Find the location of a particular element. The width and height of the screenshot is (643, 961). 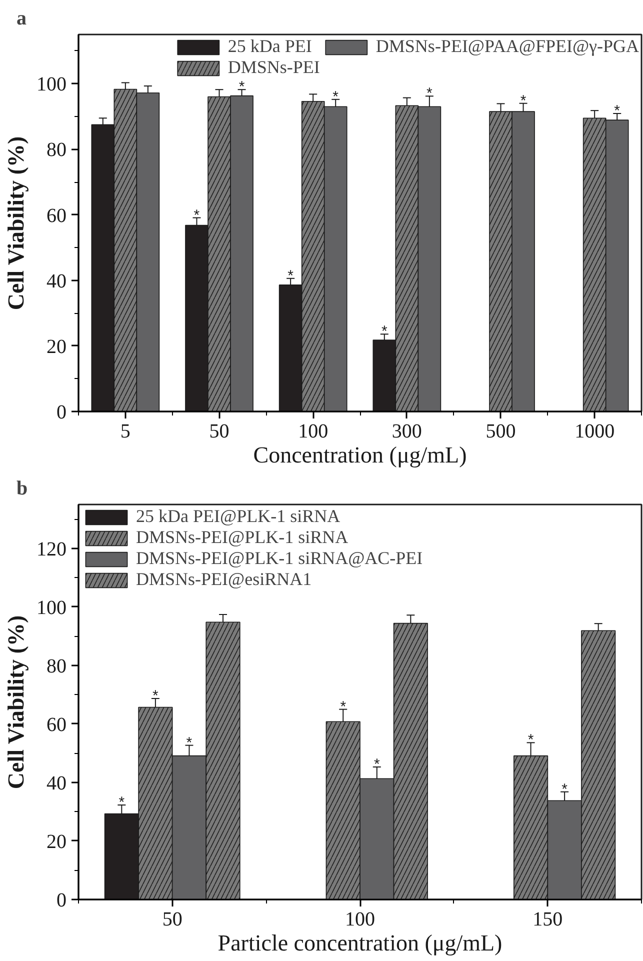

x-tick-label: 5 is located at coordinates (125, 431).